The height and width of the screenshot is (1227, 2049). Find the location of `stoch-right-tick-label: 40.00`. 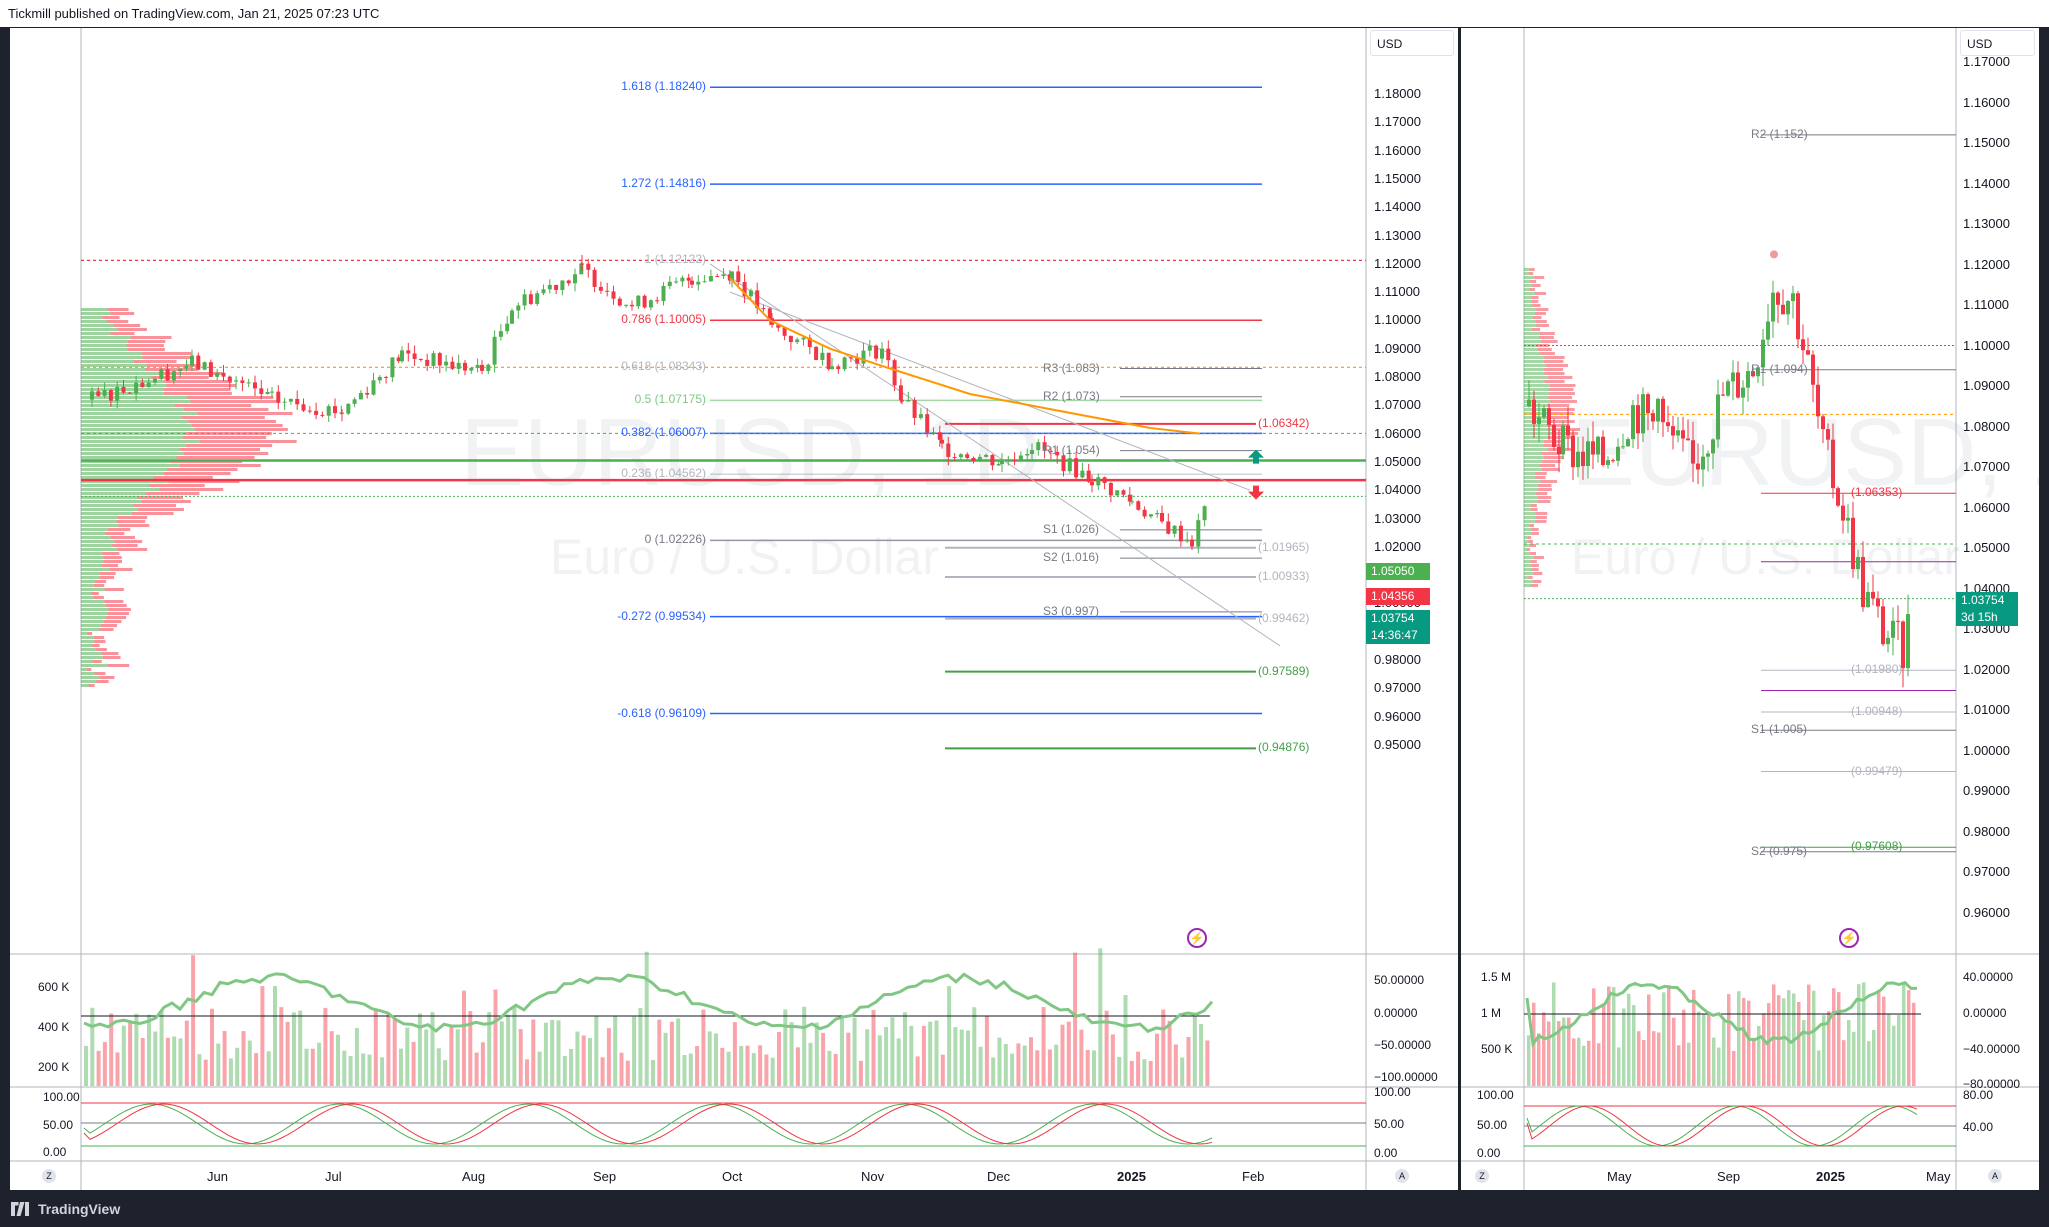

stoch-right-tick-label: 40.00 is located at coordinates (1978, 1127).